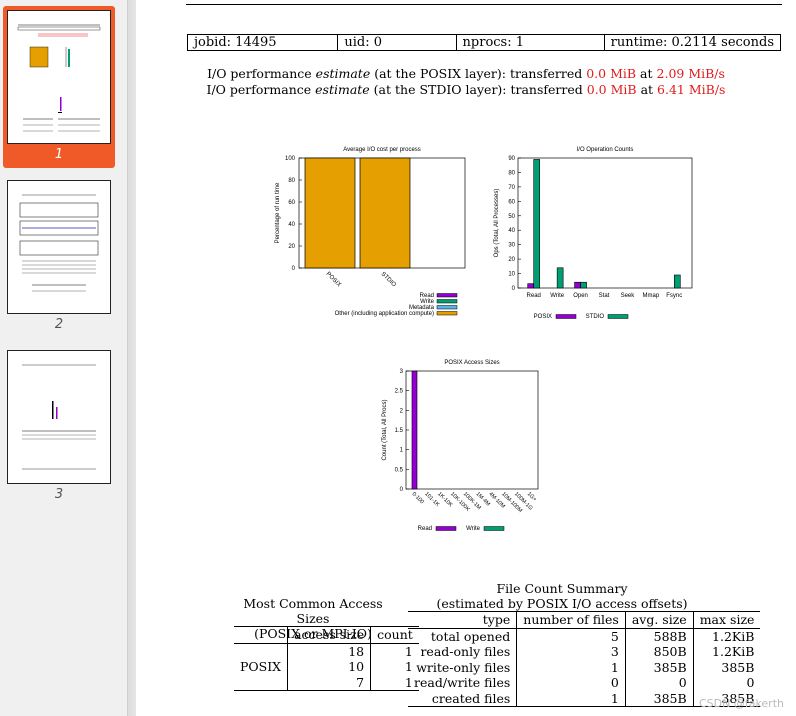 The width and height of the screenshot is (796, 716). Describe the element at coordinates (534, 296) in the screenshot. I see `x-tick-label: Read` at that location.